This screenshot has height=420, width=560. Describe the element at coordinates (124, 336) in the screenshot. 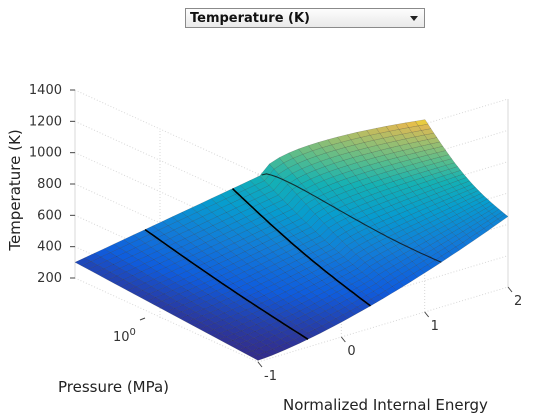

I see `y-tick-label: 100` at that location.